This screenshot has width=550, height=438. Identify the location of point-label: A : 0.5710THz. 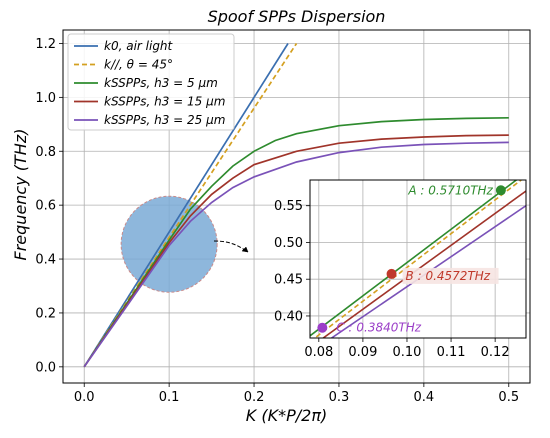
(450, 190).